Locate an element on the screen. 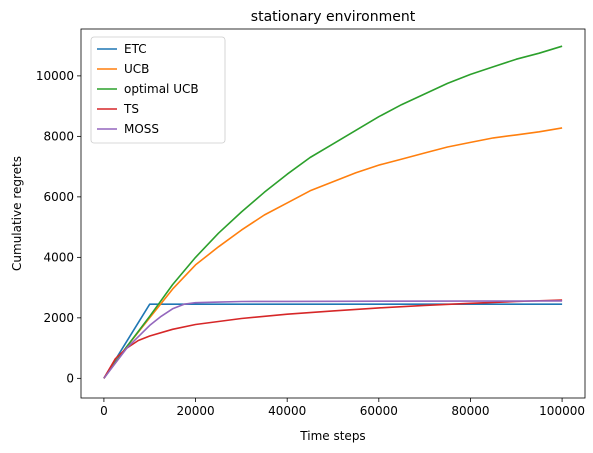 The height and width of the screenshot is (453, 593). series-line-etc is located at coordinates (333, 341).